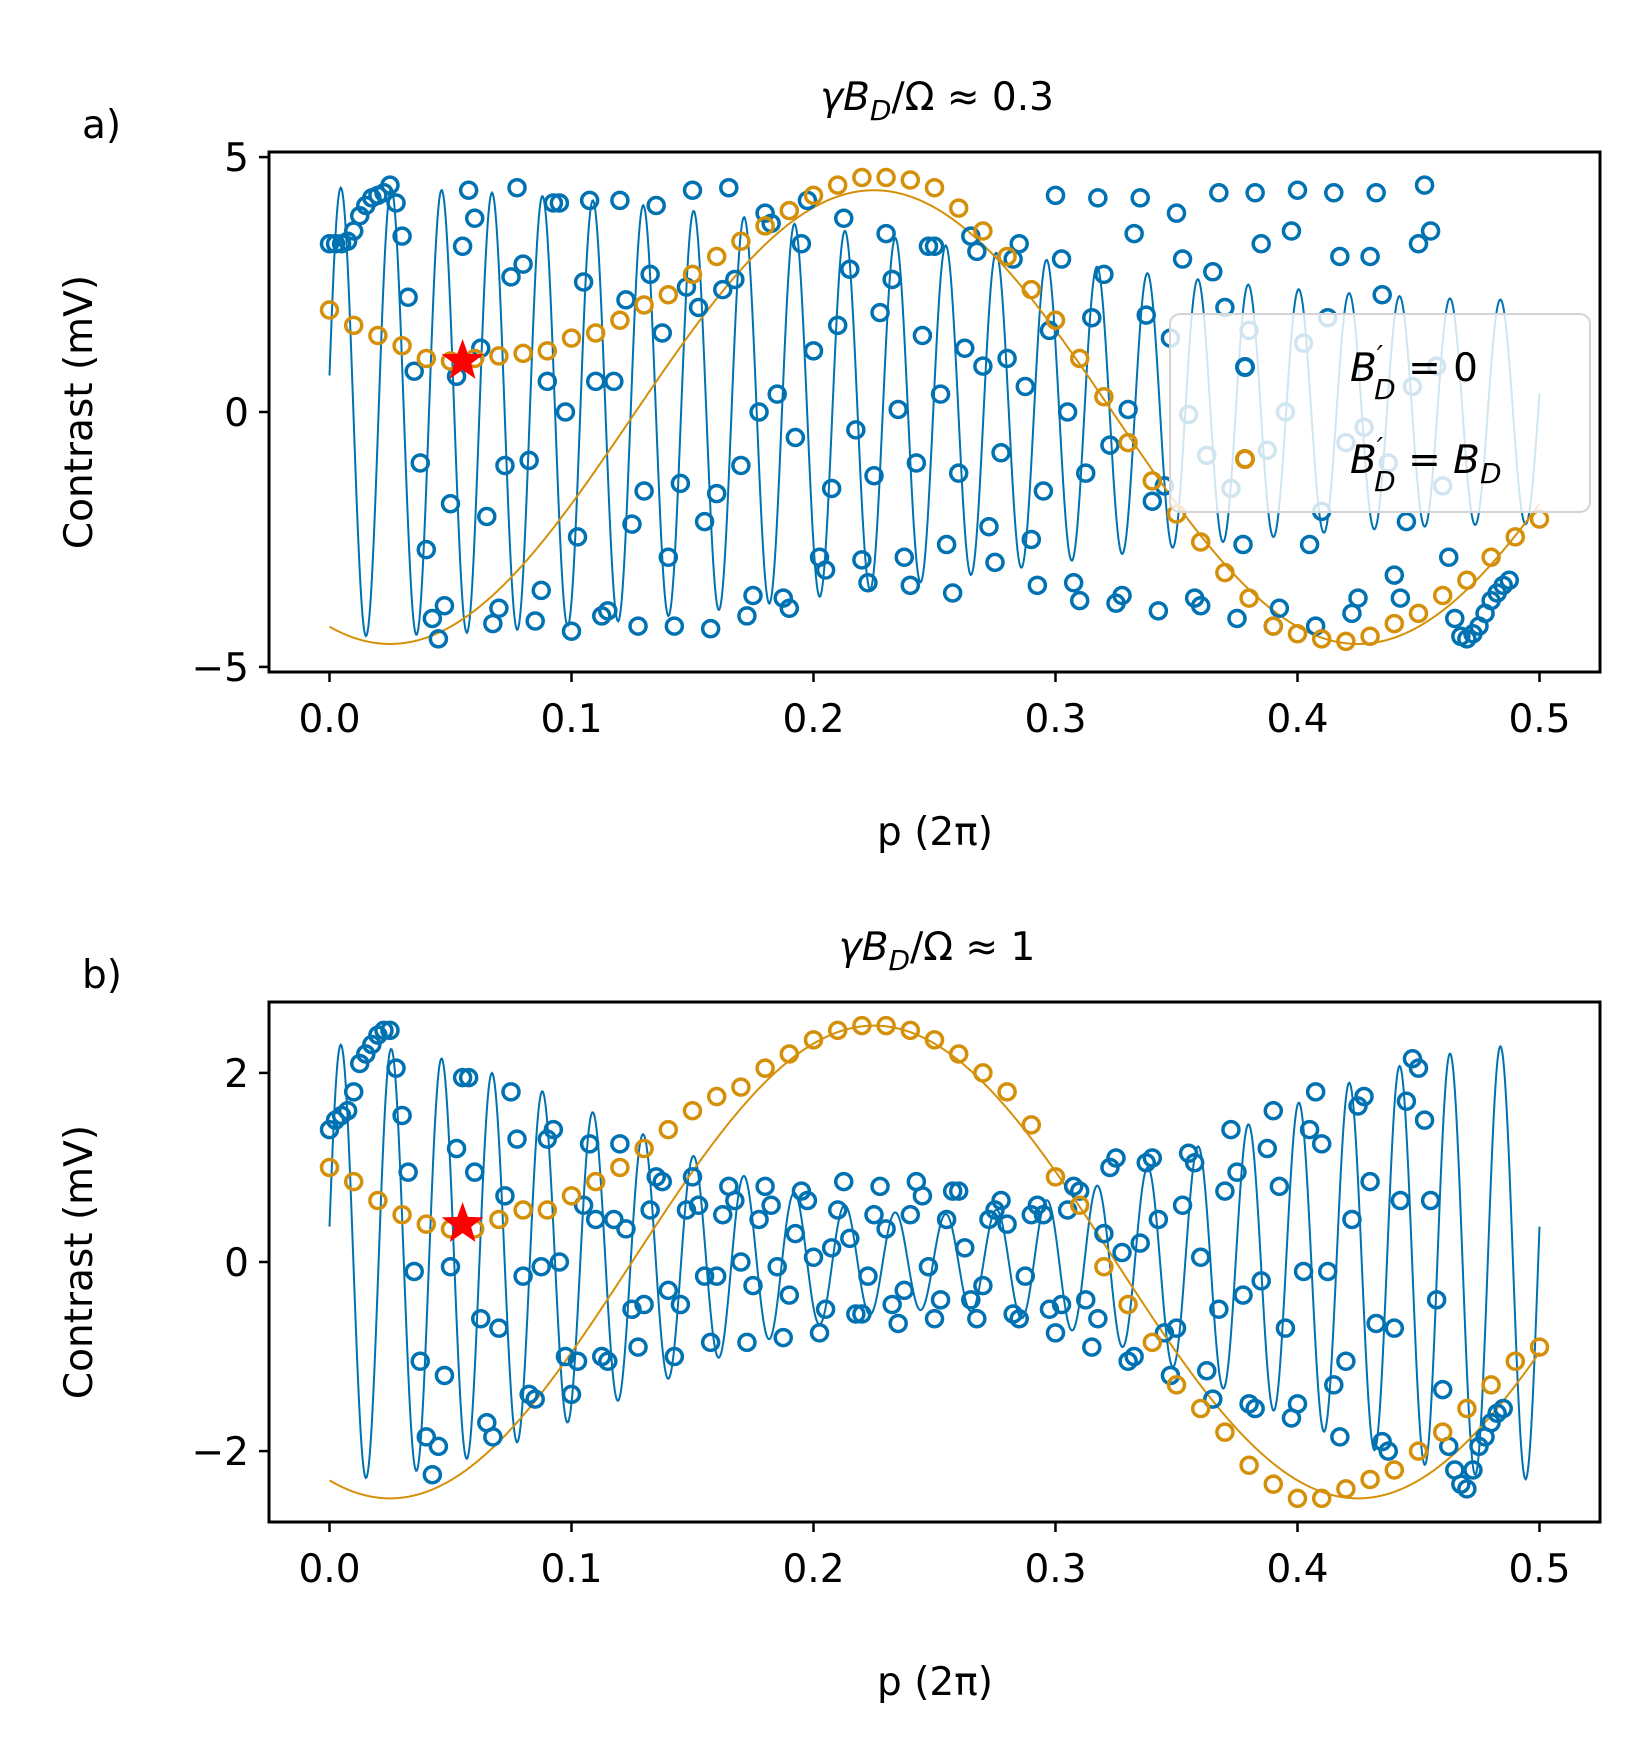 Image resolution: width=1650 pixels, height=1750 pixels. What do you see at coordinates (221, 668) in the screenshot?
I see `y-tick-label: −5` at bounding box center [221, 668].